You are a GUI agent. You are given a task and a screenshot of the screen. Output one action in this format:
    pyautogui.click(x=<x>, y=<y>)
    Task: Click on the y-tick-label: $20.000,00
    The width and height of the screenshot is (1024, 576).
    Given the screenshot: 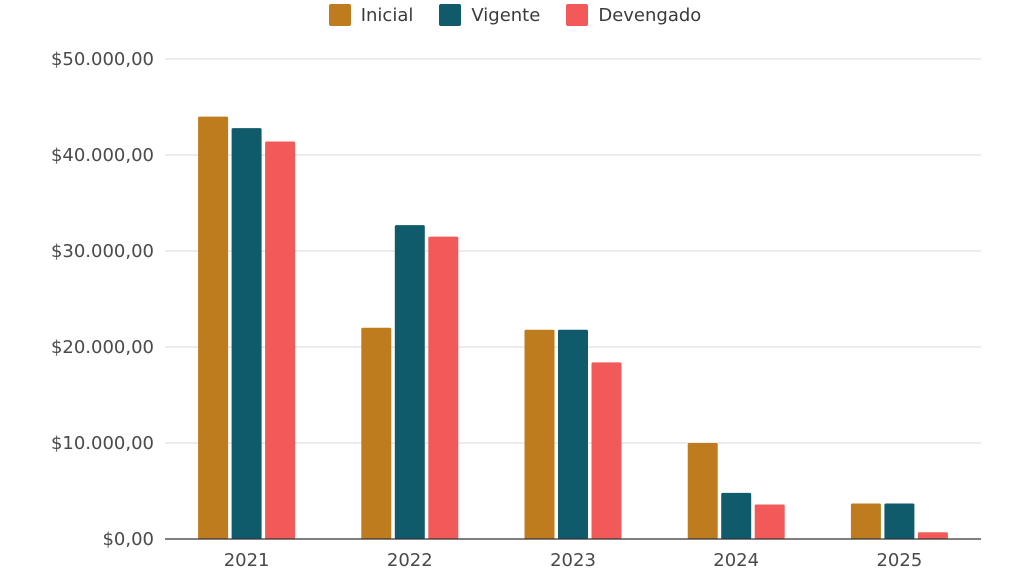 What is the action you would take?
    pyautogui.click(x=102, y=347)
    